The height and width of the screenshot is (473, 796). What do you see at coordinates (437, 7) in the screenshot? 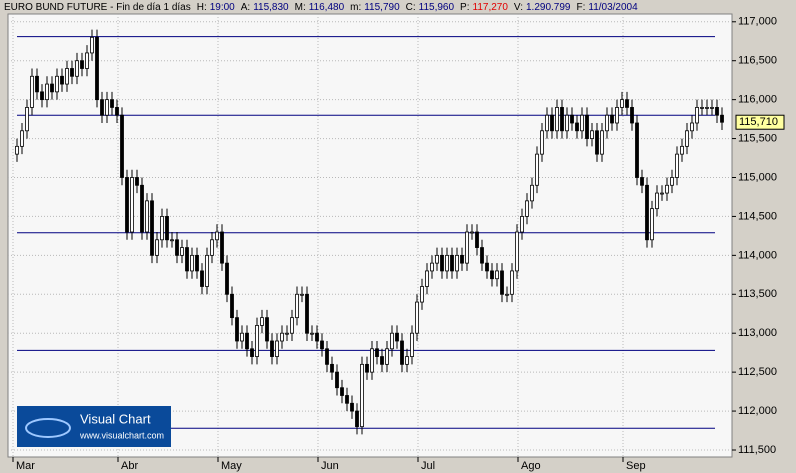
I see `header-value: 115,960` at bounding box center [437, 7].